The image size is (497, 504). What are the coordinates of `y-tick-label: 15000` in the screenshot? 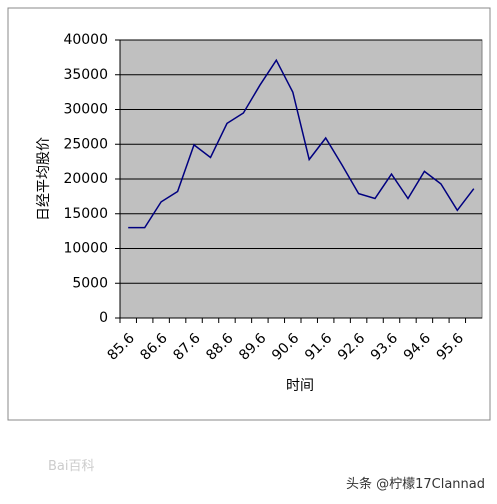 It's located at (85, 214).